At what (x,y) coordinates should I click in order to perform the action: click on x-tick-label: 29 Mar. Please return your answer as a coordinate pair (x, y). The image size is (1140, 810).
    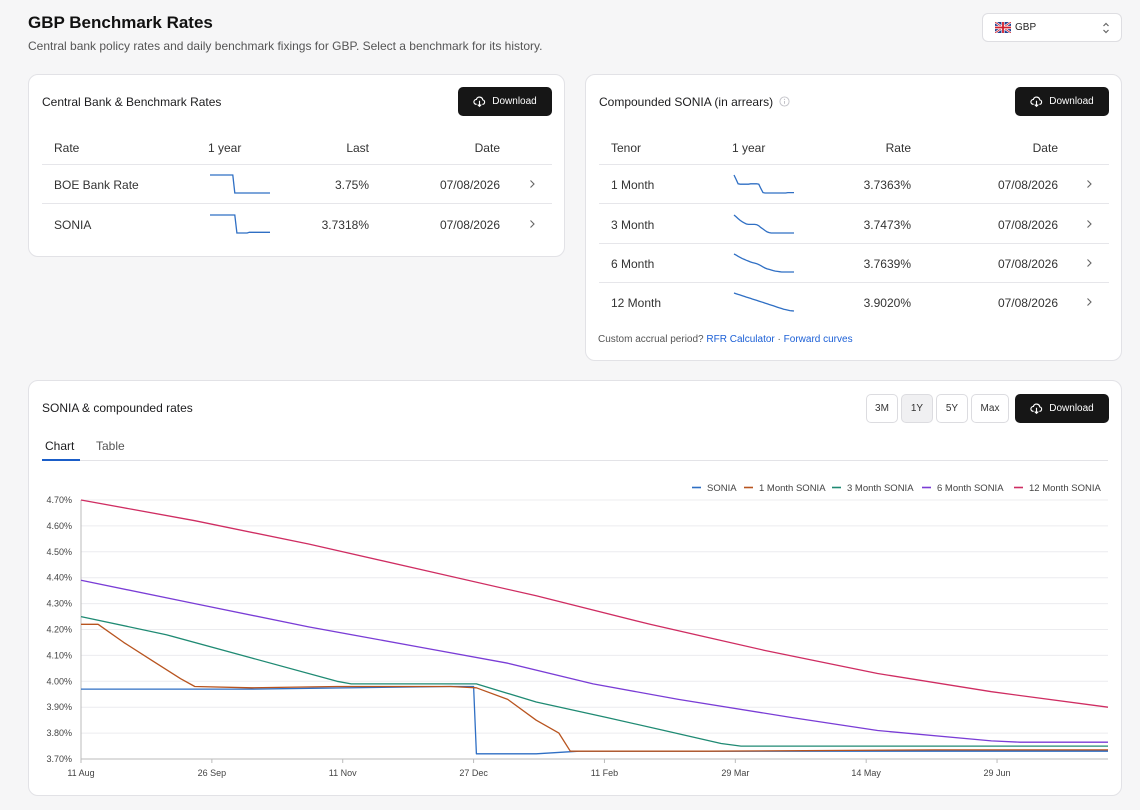
    Looking at the image, I should click on (735, 773).